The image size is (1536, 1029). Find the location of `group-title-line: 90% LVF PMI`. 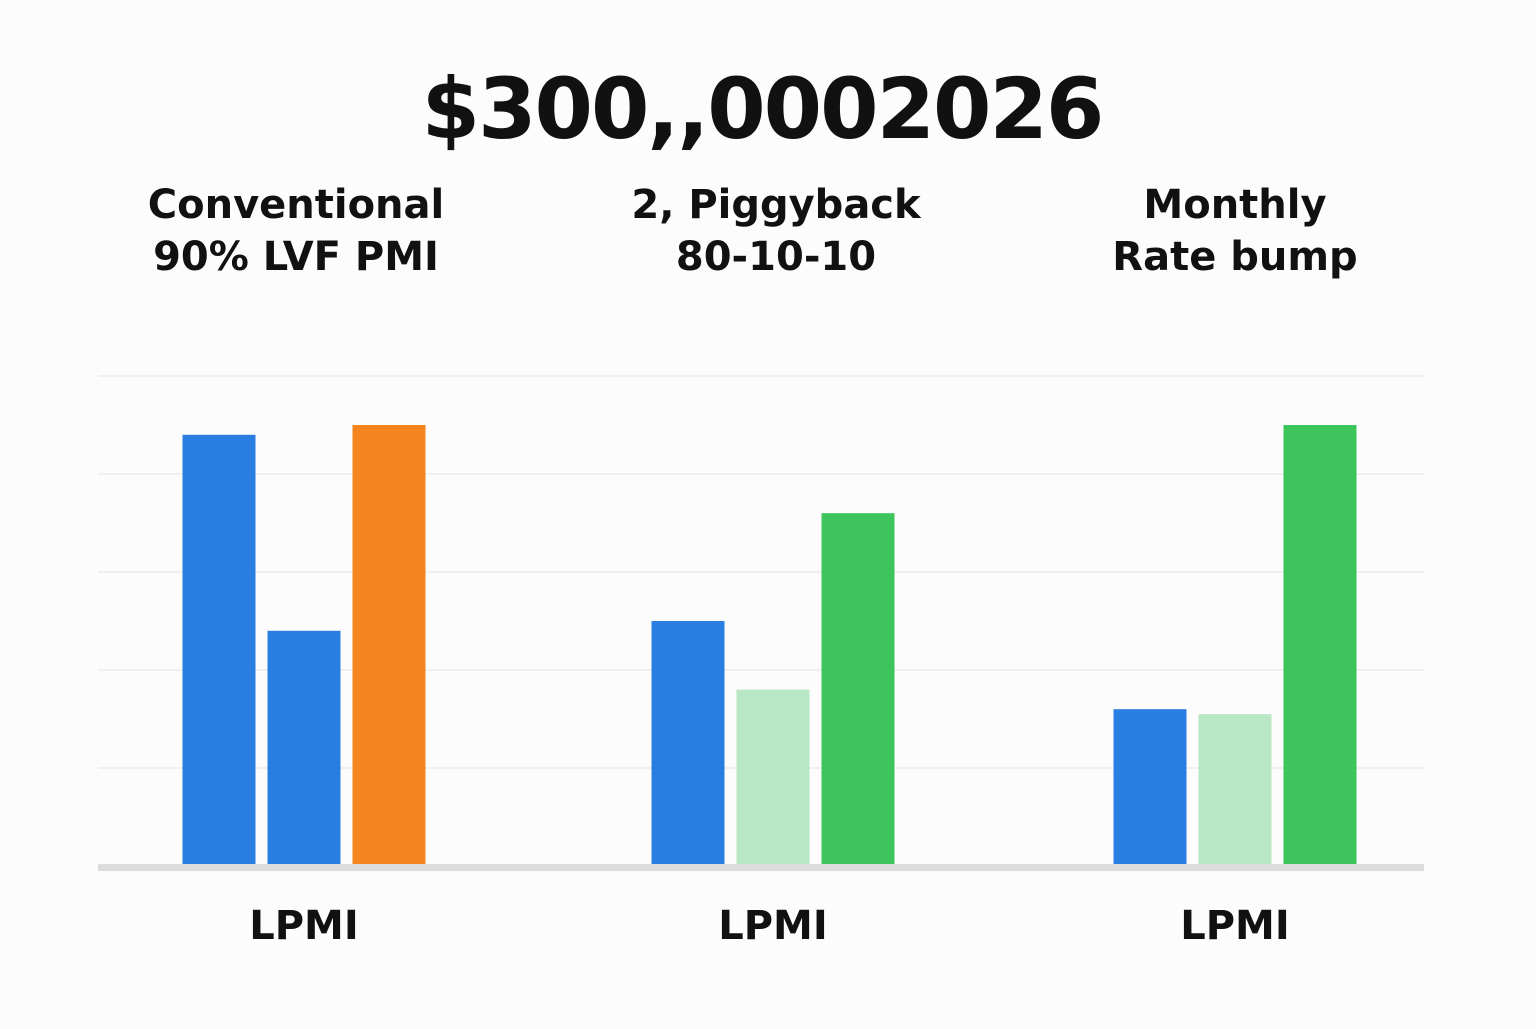

group-title-line: 90% LVF PMI is located at coordinates (296, 257).